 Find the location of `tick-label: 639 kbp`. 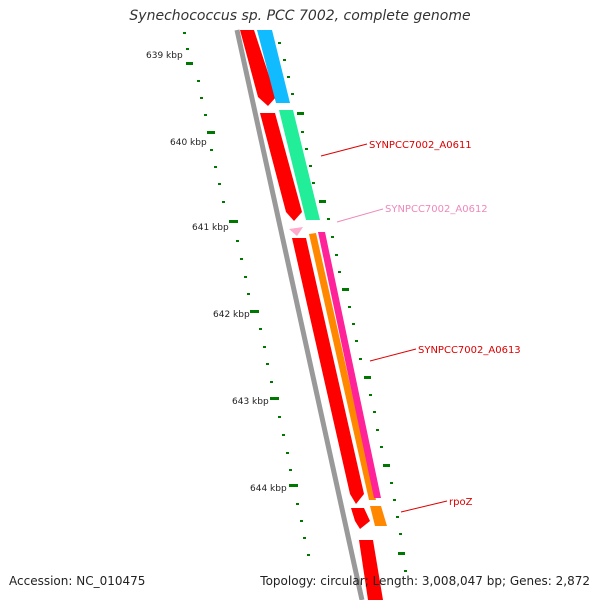

tick-label: 639 kbp is located at coordinates (164, 56).